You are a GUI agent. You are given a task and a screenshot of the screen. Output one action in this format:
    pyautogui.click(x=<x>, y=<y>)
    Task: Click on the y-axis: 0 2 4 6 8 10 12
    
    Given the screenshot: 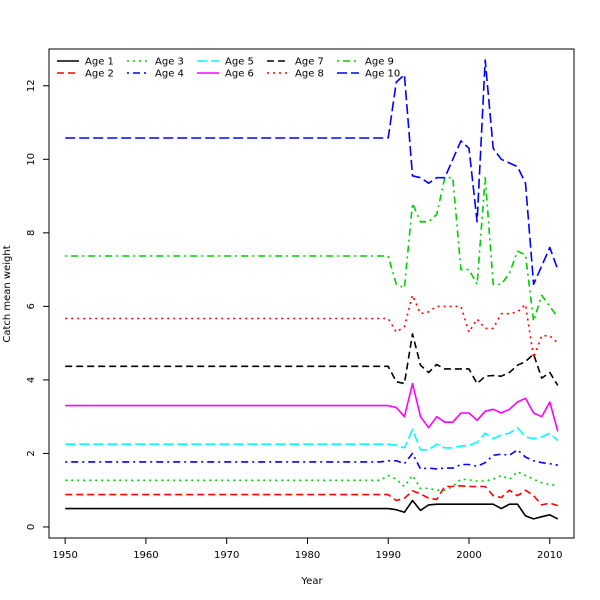 What is the action you would take?
    pyautogui.click(x=37, y=304)
    